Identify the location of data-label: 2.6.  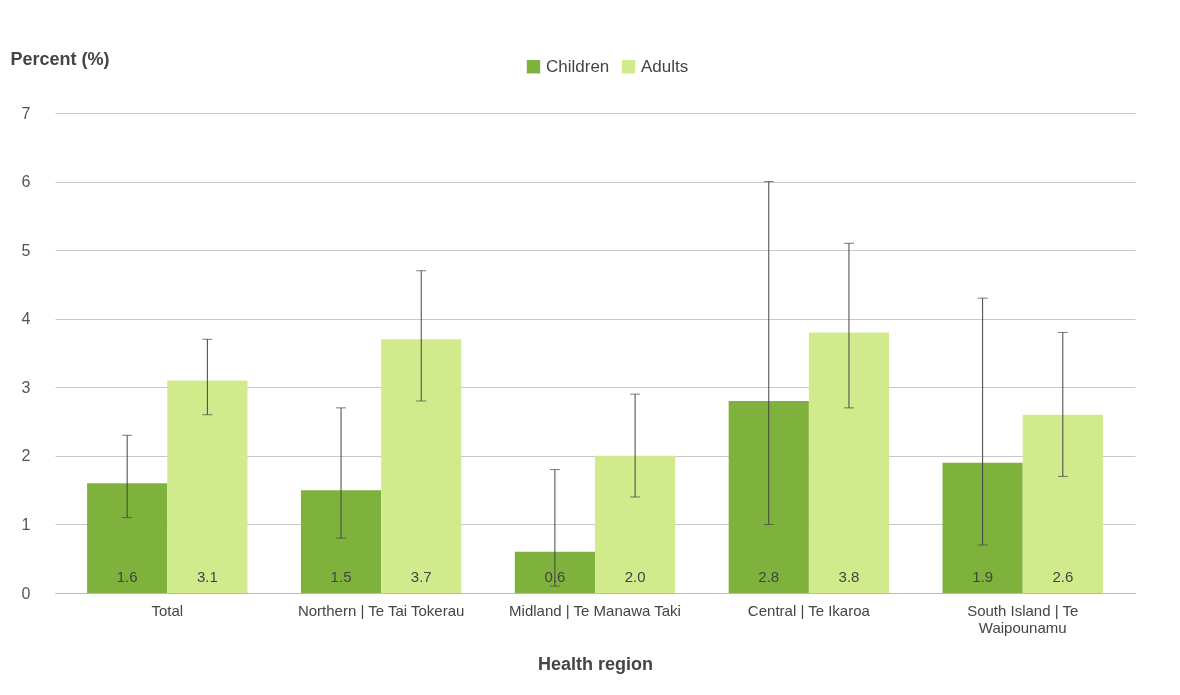
(1063, 576).